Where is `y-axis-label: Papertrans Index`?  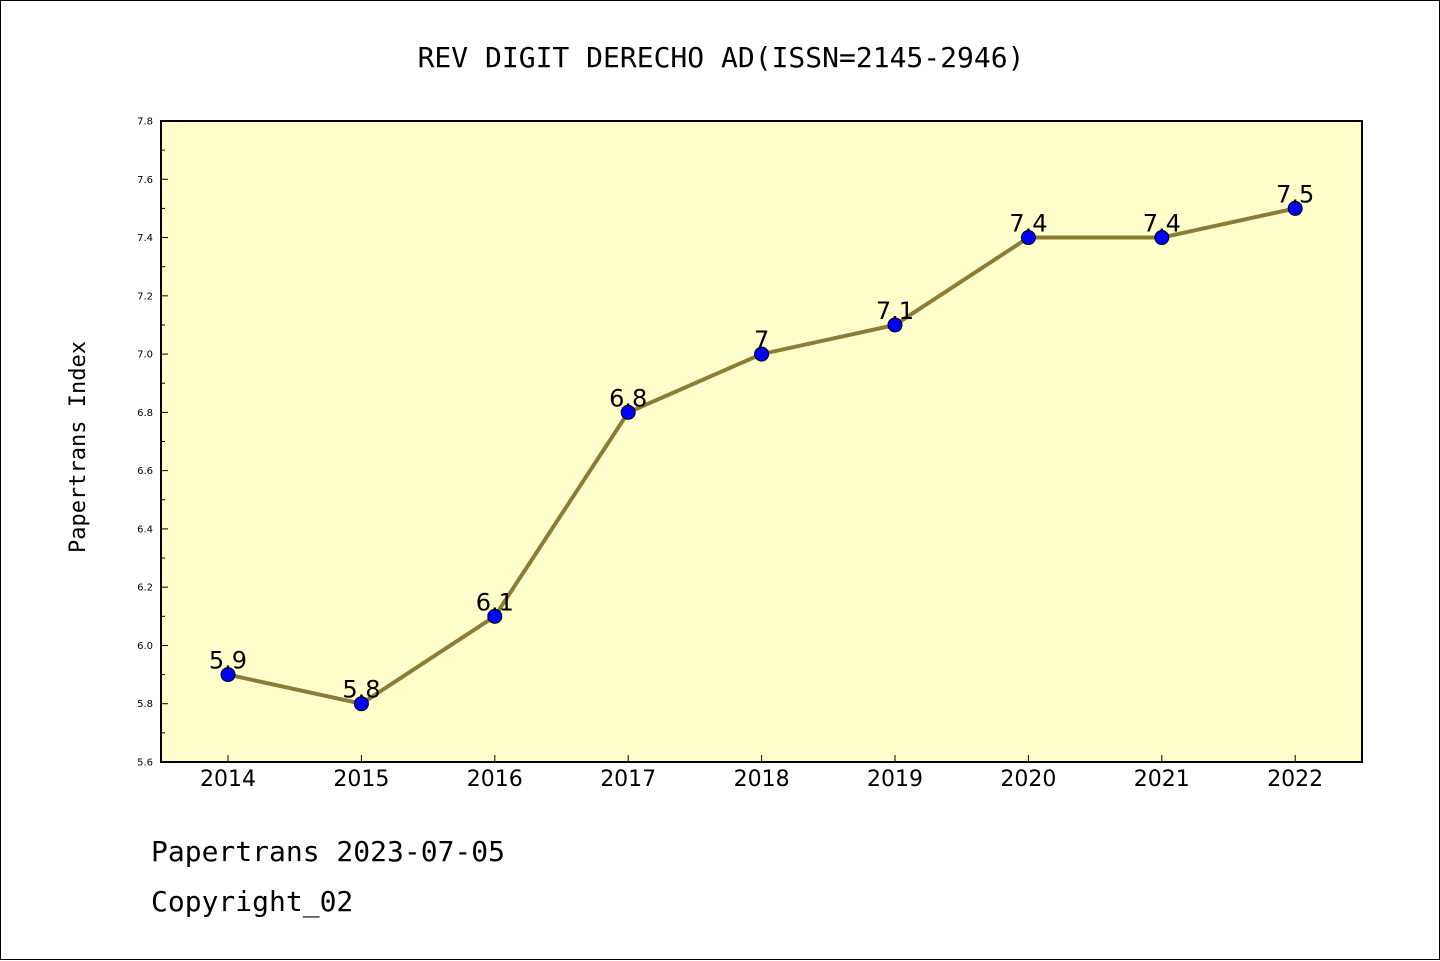 y-axis-label: Papertrans Index is located at coordinates (78, 447).